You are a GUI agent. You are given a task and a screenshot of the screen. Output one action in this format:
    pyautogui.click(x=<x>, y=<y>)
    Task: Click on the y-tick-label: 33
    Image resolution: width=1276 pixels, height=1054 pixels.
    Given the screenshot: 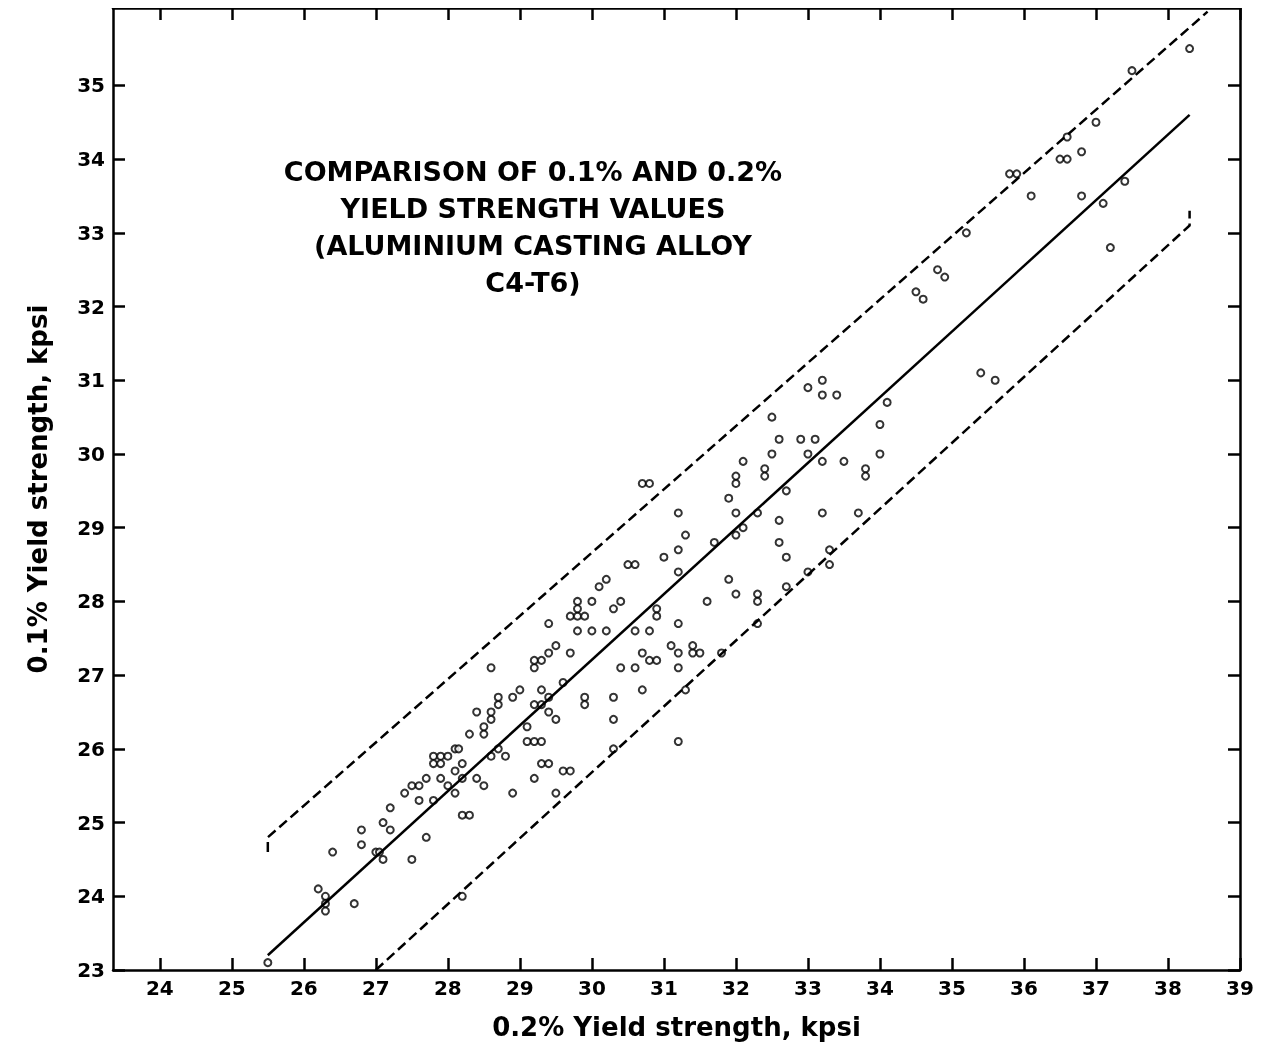 What is the action you would take?
    pyautogui.click(x=91, y=232)
    